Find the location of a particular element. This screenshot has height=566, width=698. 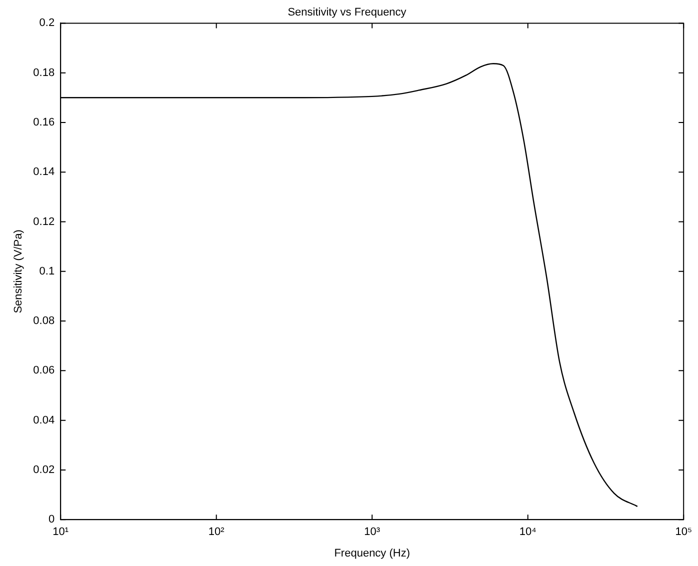

y-tick-label: 0.04 is located at coordinates (44, 420).